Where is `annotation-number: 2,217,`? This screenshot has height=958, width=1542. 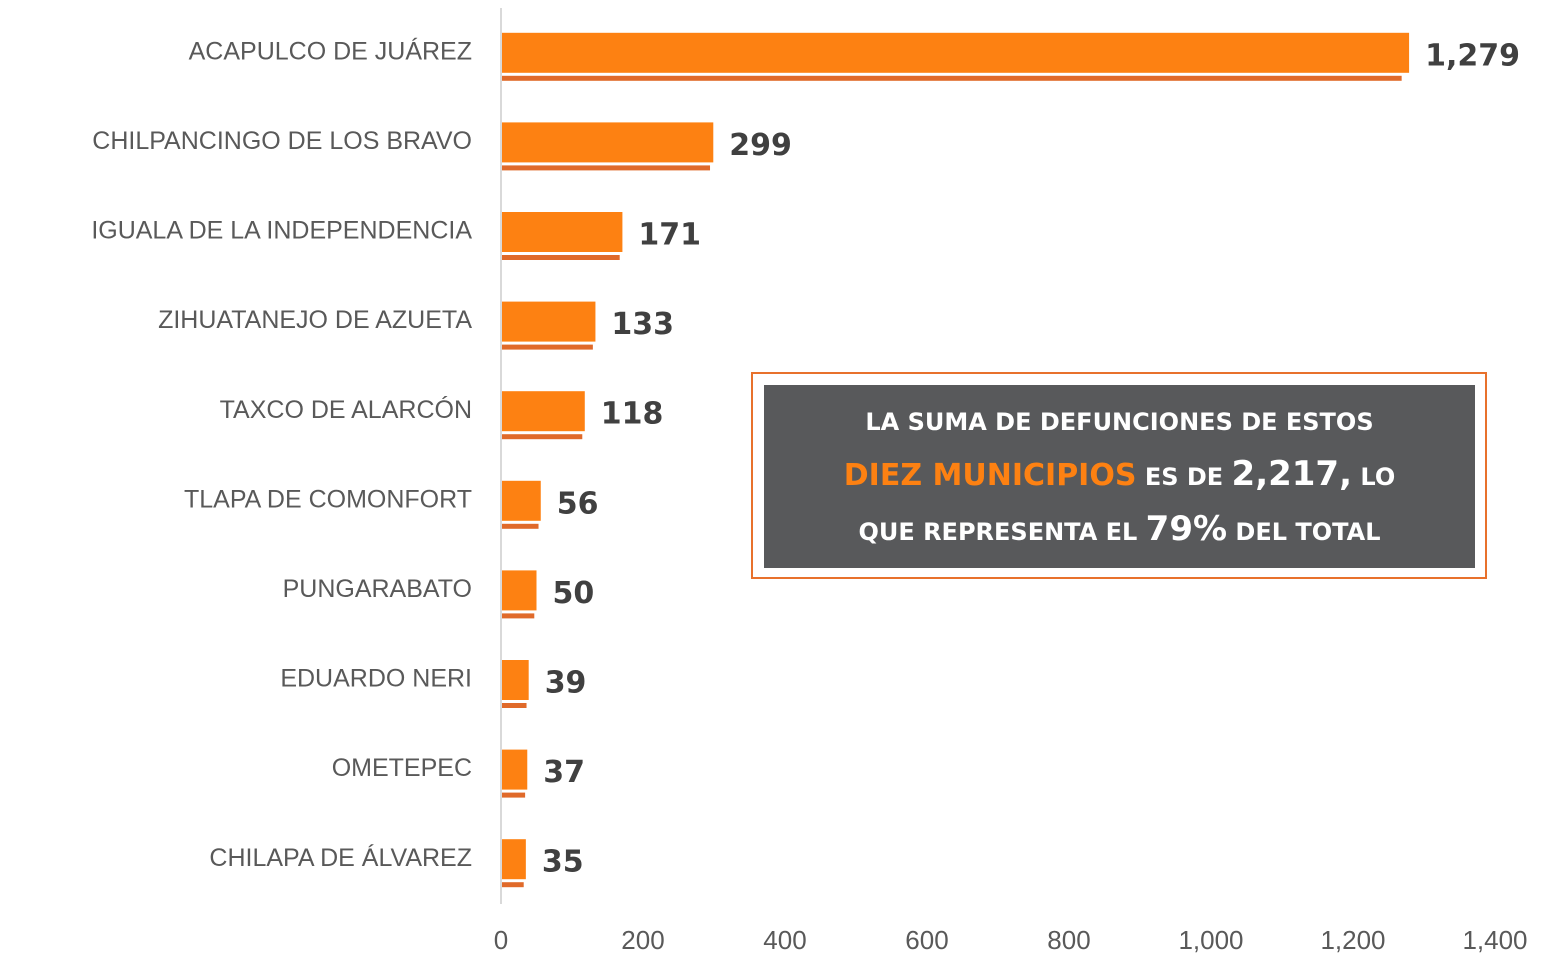 annotation-number: 2,217, is located at coordinates (1292, 473).